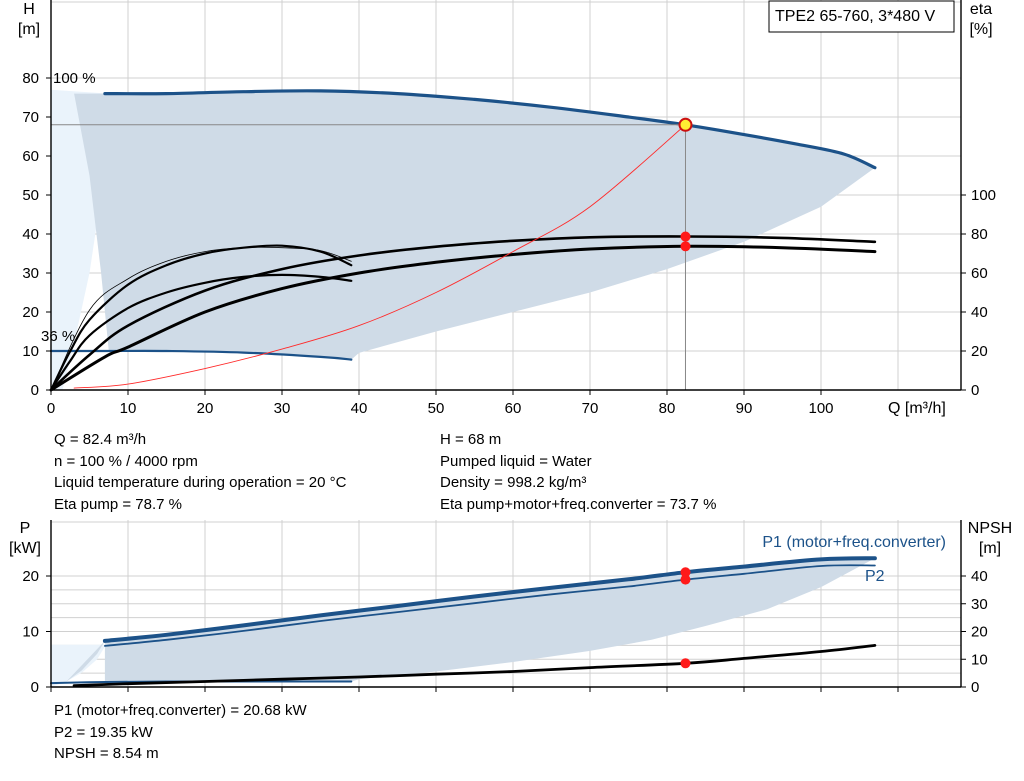 The image size is (1024, 781). Describe the element at coordinates (51, 408) in the screenshot. I see `x-tick-label: 0` at that location.